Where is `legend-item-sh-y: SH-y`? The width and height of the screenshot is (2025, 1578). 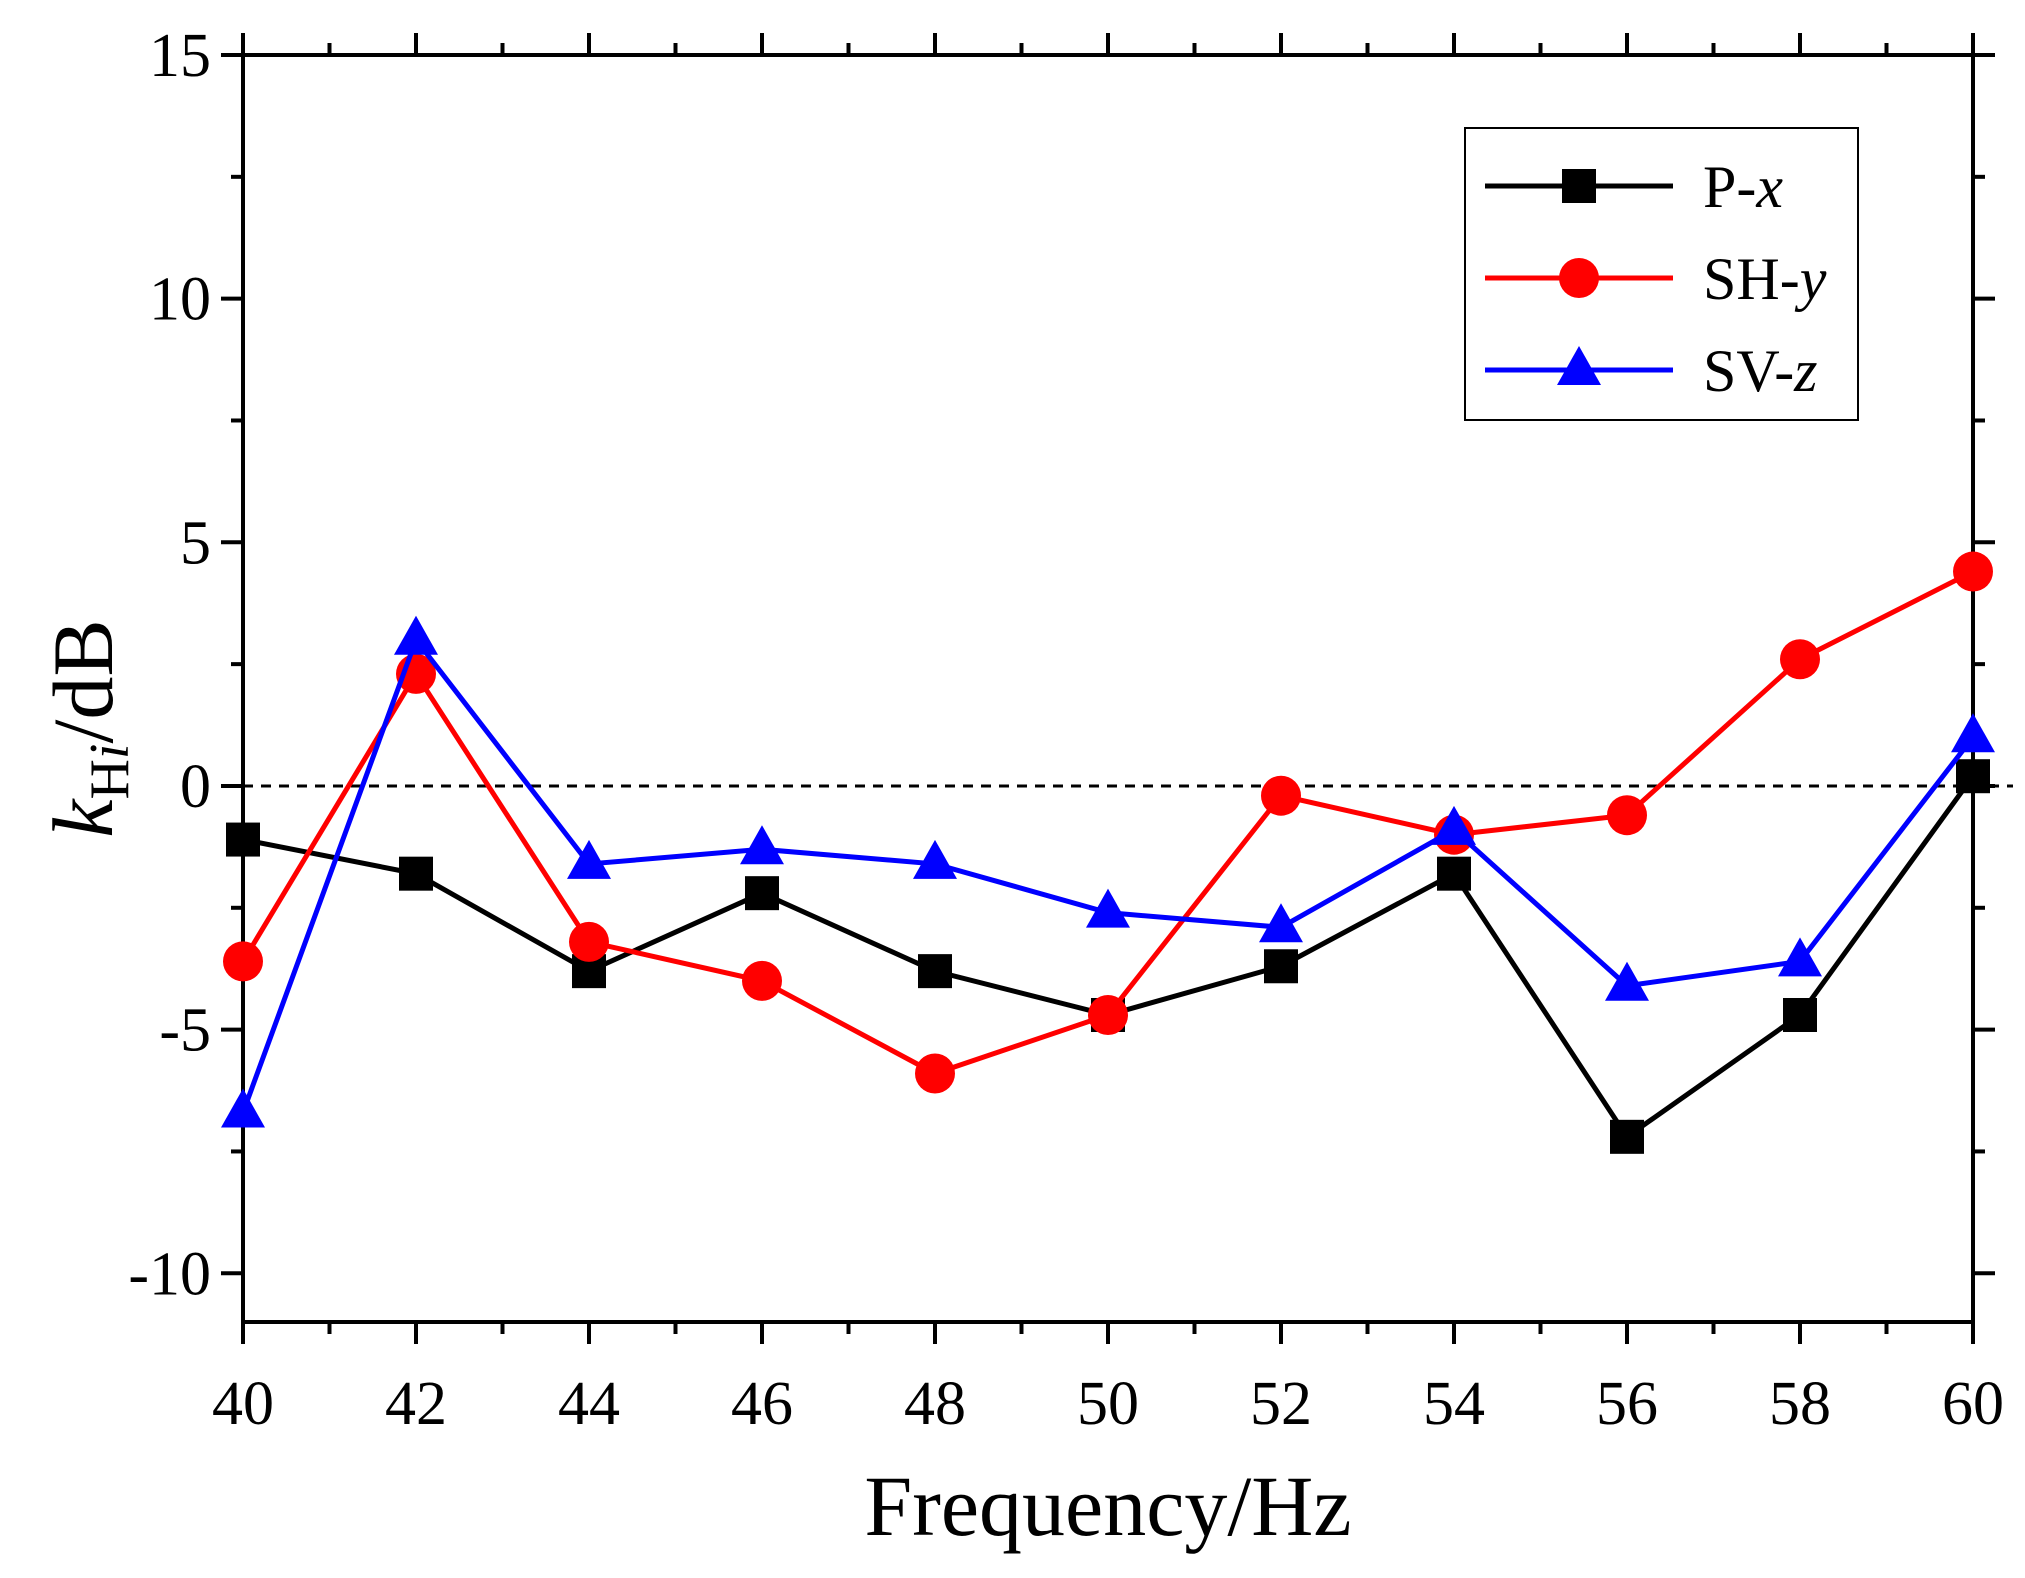
legend-item-sh-y: SH-y is located at coordinates (1656, 279).